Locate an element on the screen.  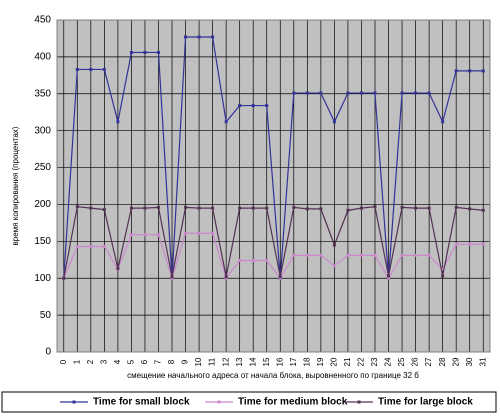
x-tick-label: 30 is located at coordinates (469, 361).